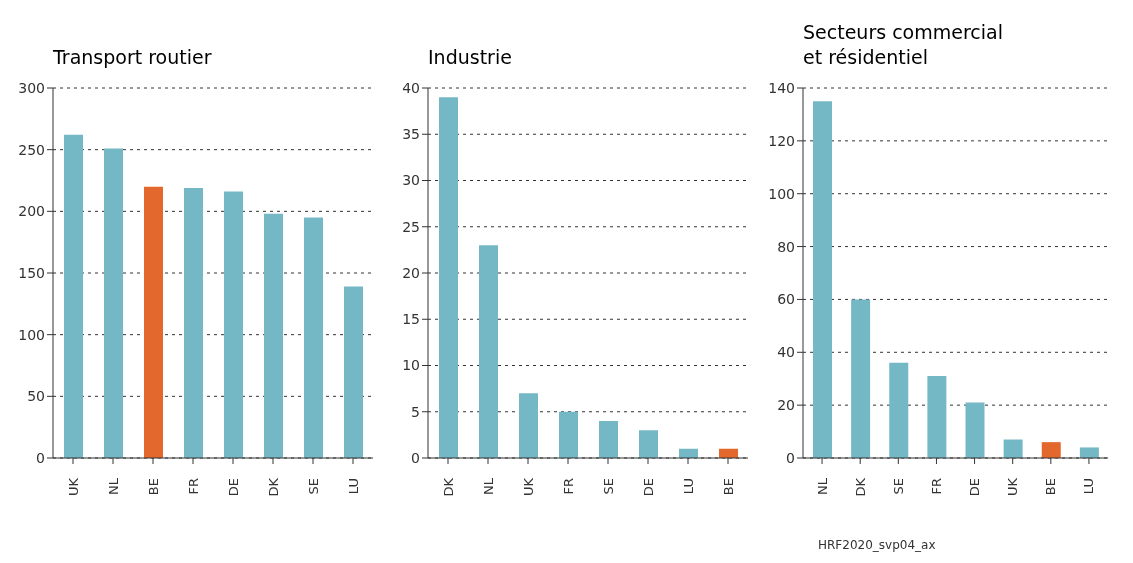  What do you see at coordinates (31, 149) in the screenshot?
I see `y-tick-label: 250` at bounding box center [31, 149].